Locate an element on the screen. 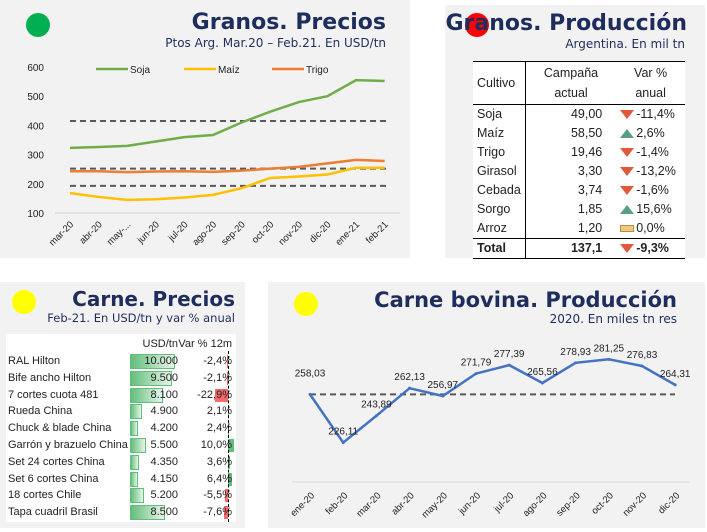 The height and width of the screenshot is (532, 707). cultivo-cell: Cebada is located at coordinates (499, 190).